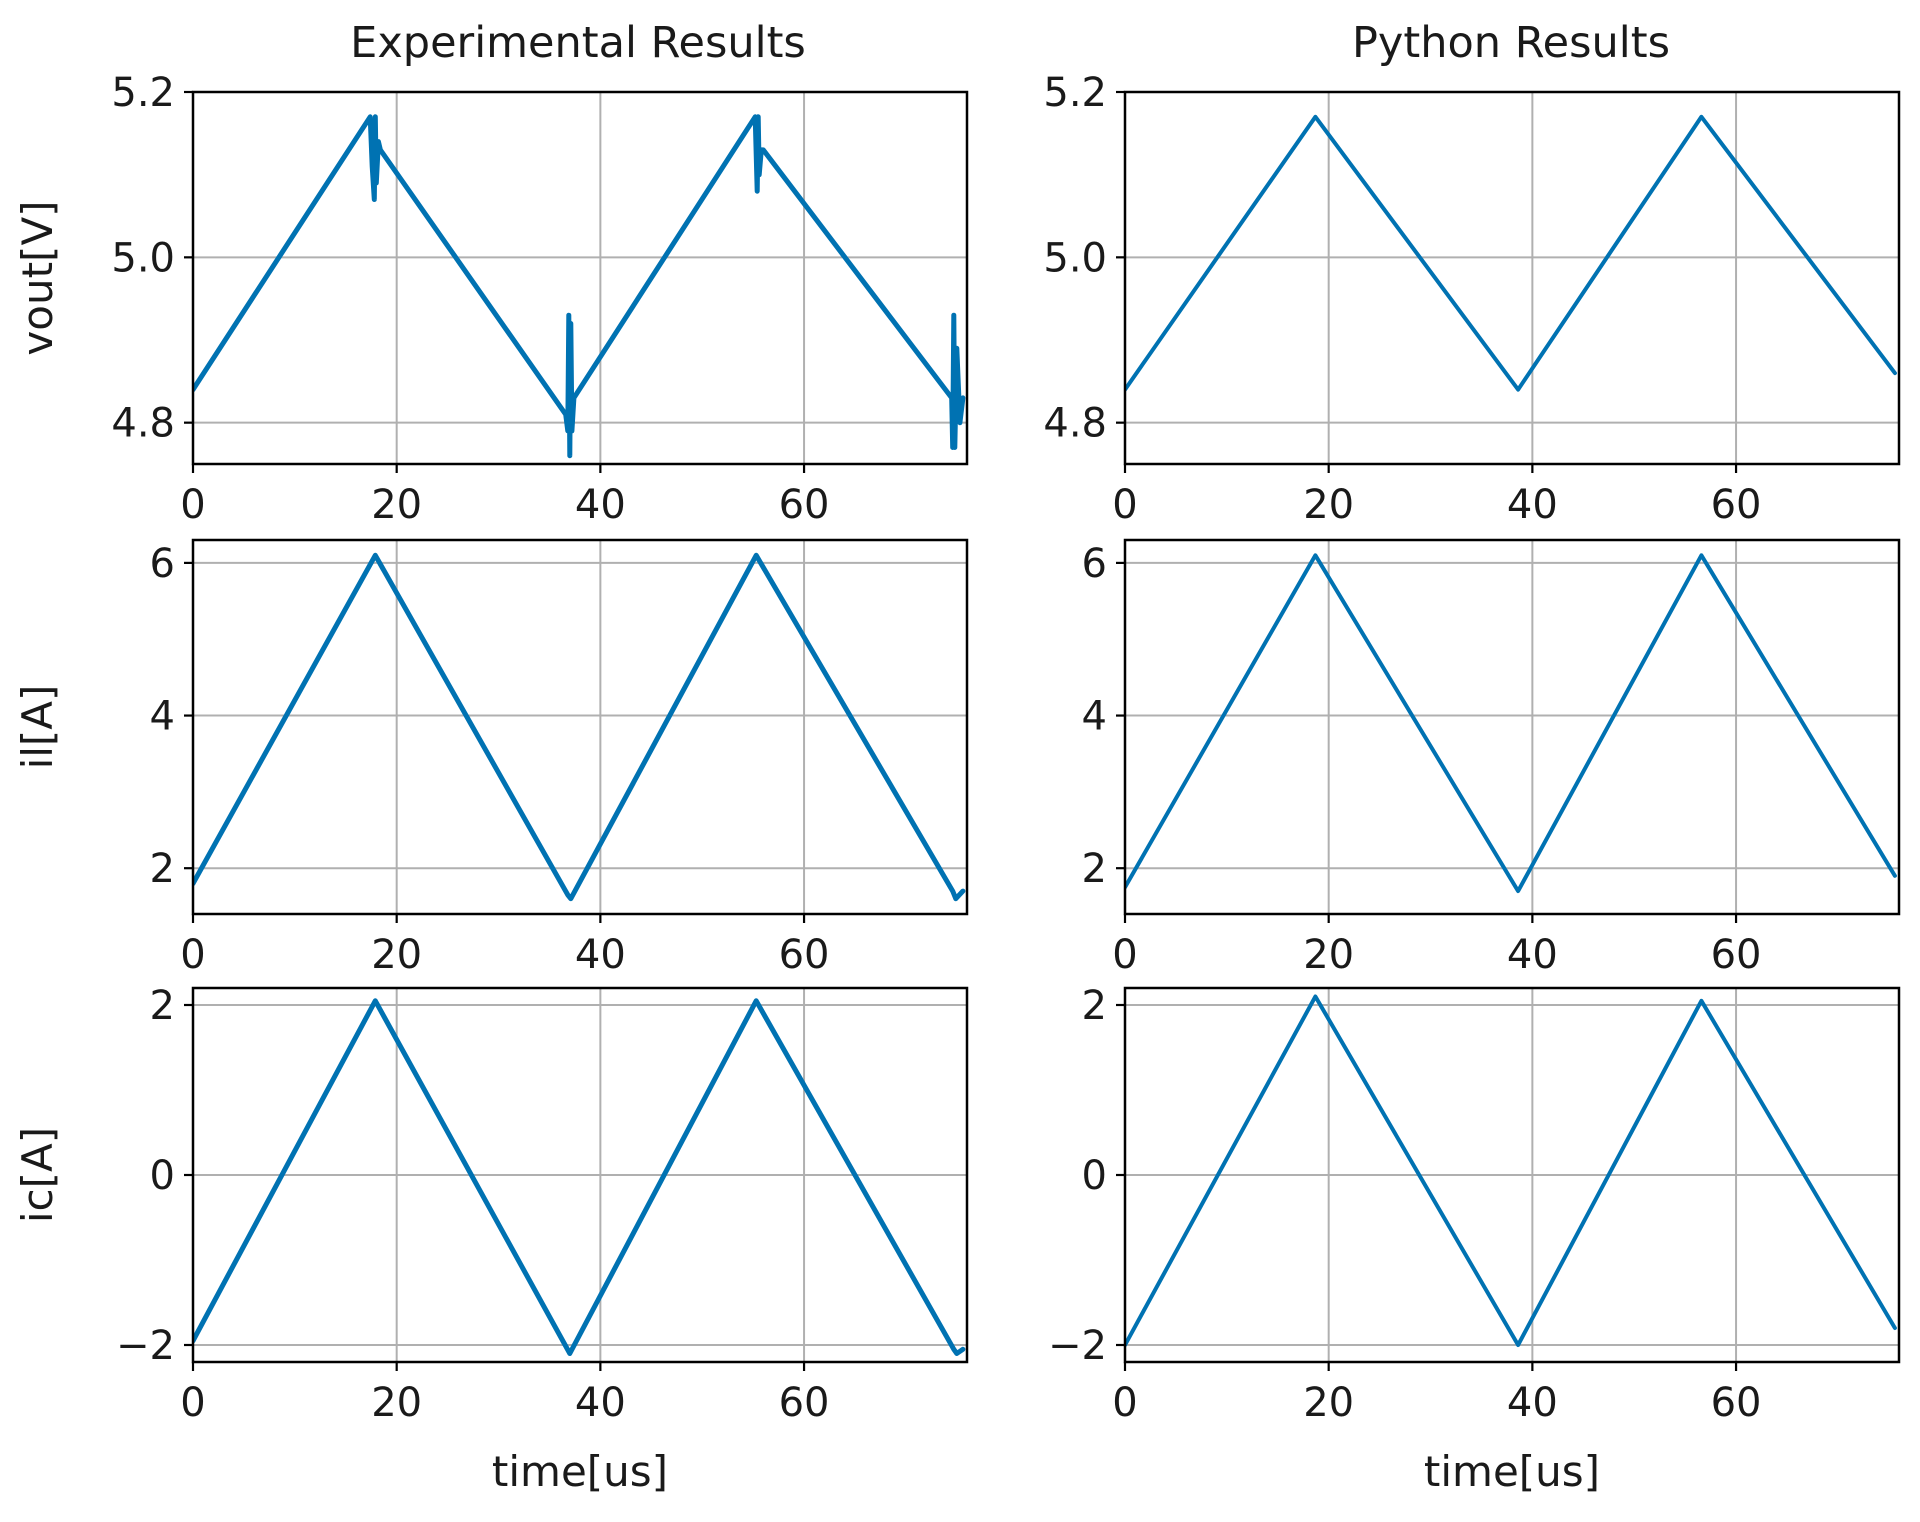 The height and width of the screenshot is (1522, 1920). I want to click on title-experimental: Experimental Results, so click(578, 43).